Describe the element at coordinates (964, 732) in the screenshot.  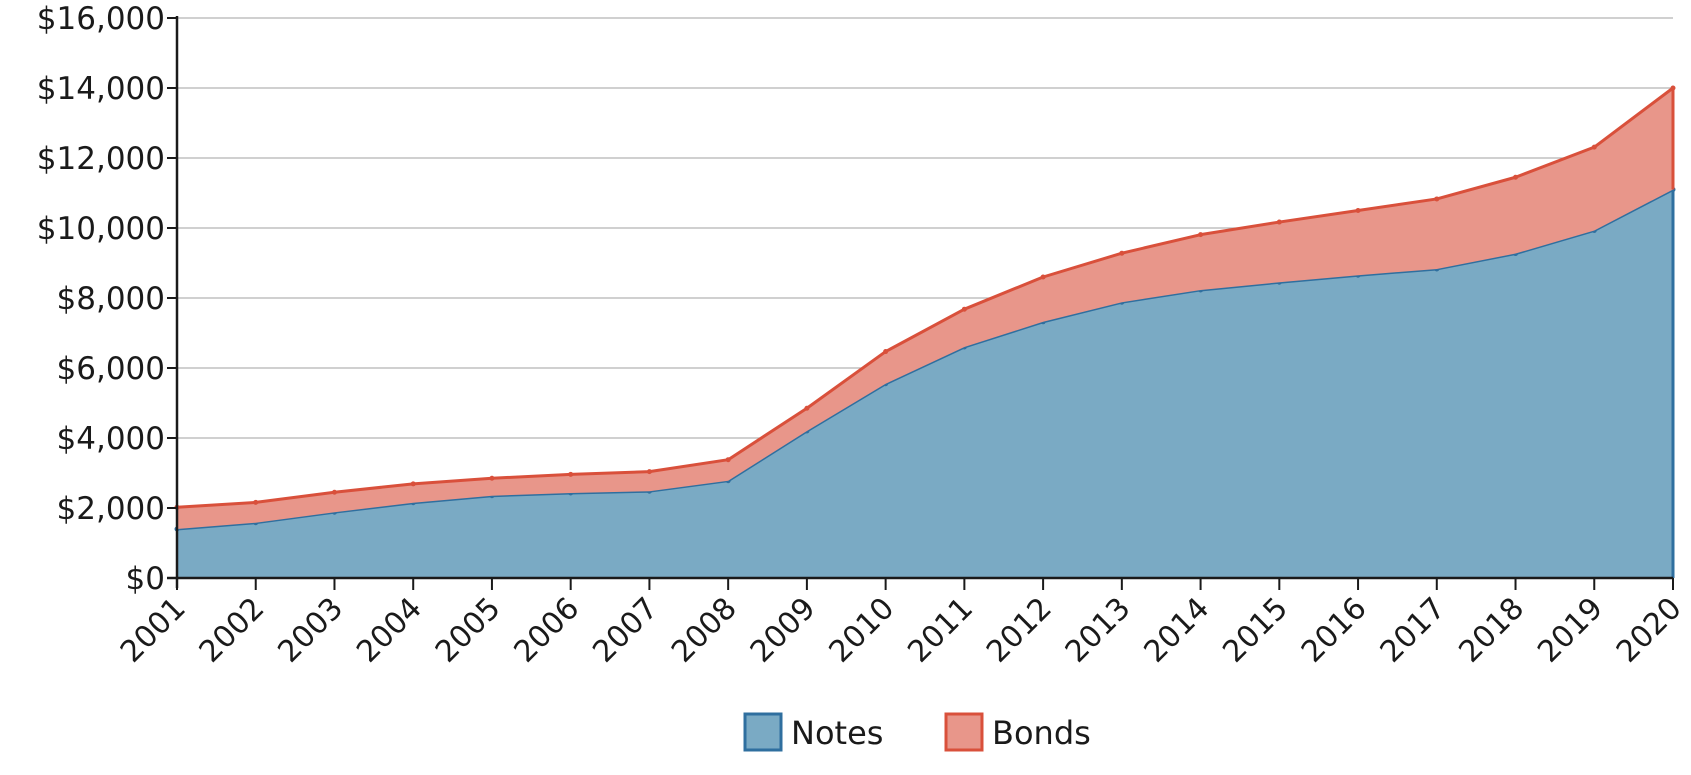
I see `legend-swatch-bonds` at that location.